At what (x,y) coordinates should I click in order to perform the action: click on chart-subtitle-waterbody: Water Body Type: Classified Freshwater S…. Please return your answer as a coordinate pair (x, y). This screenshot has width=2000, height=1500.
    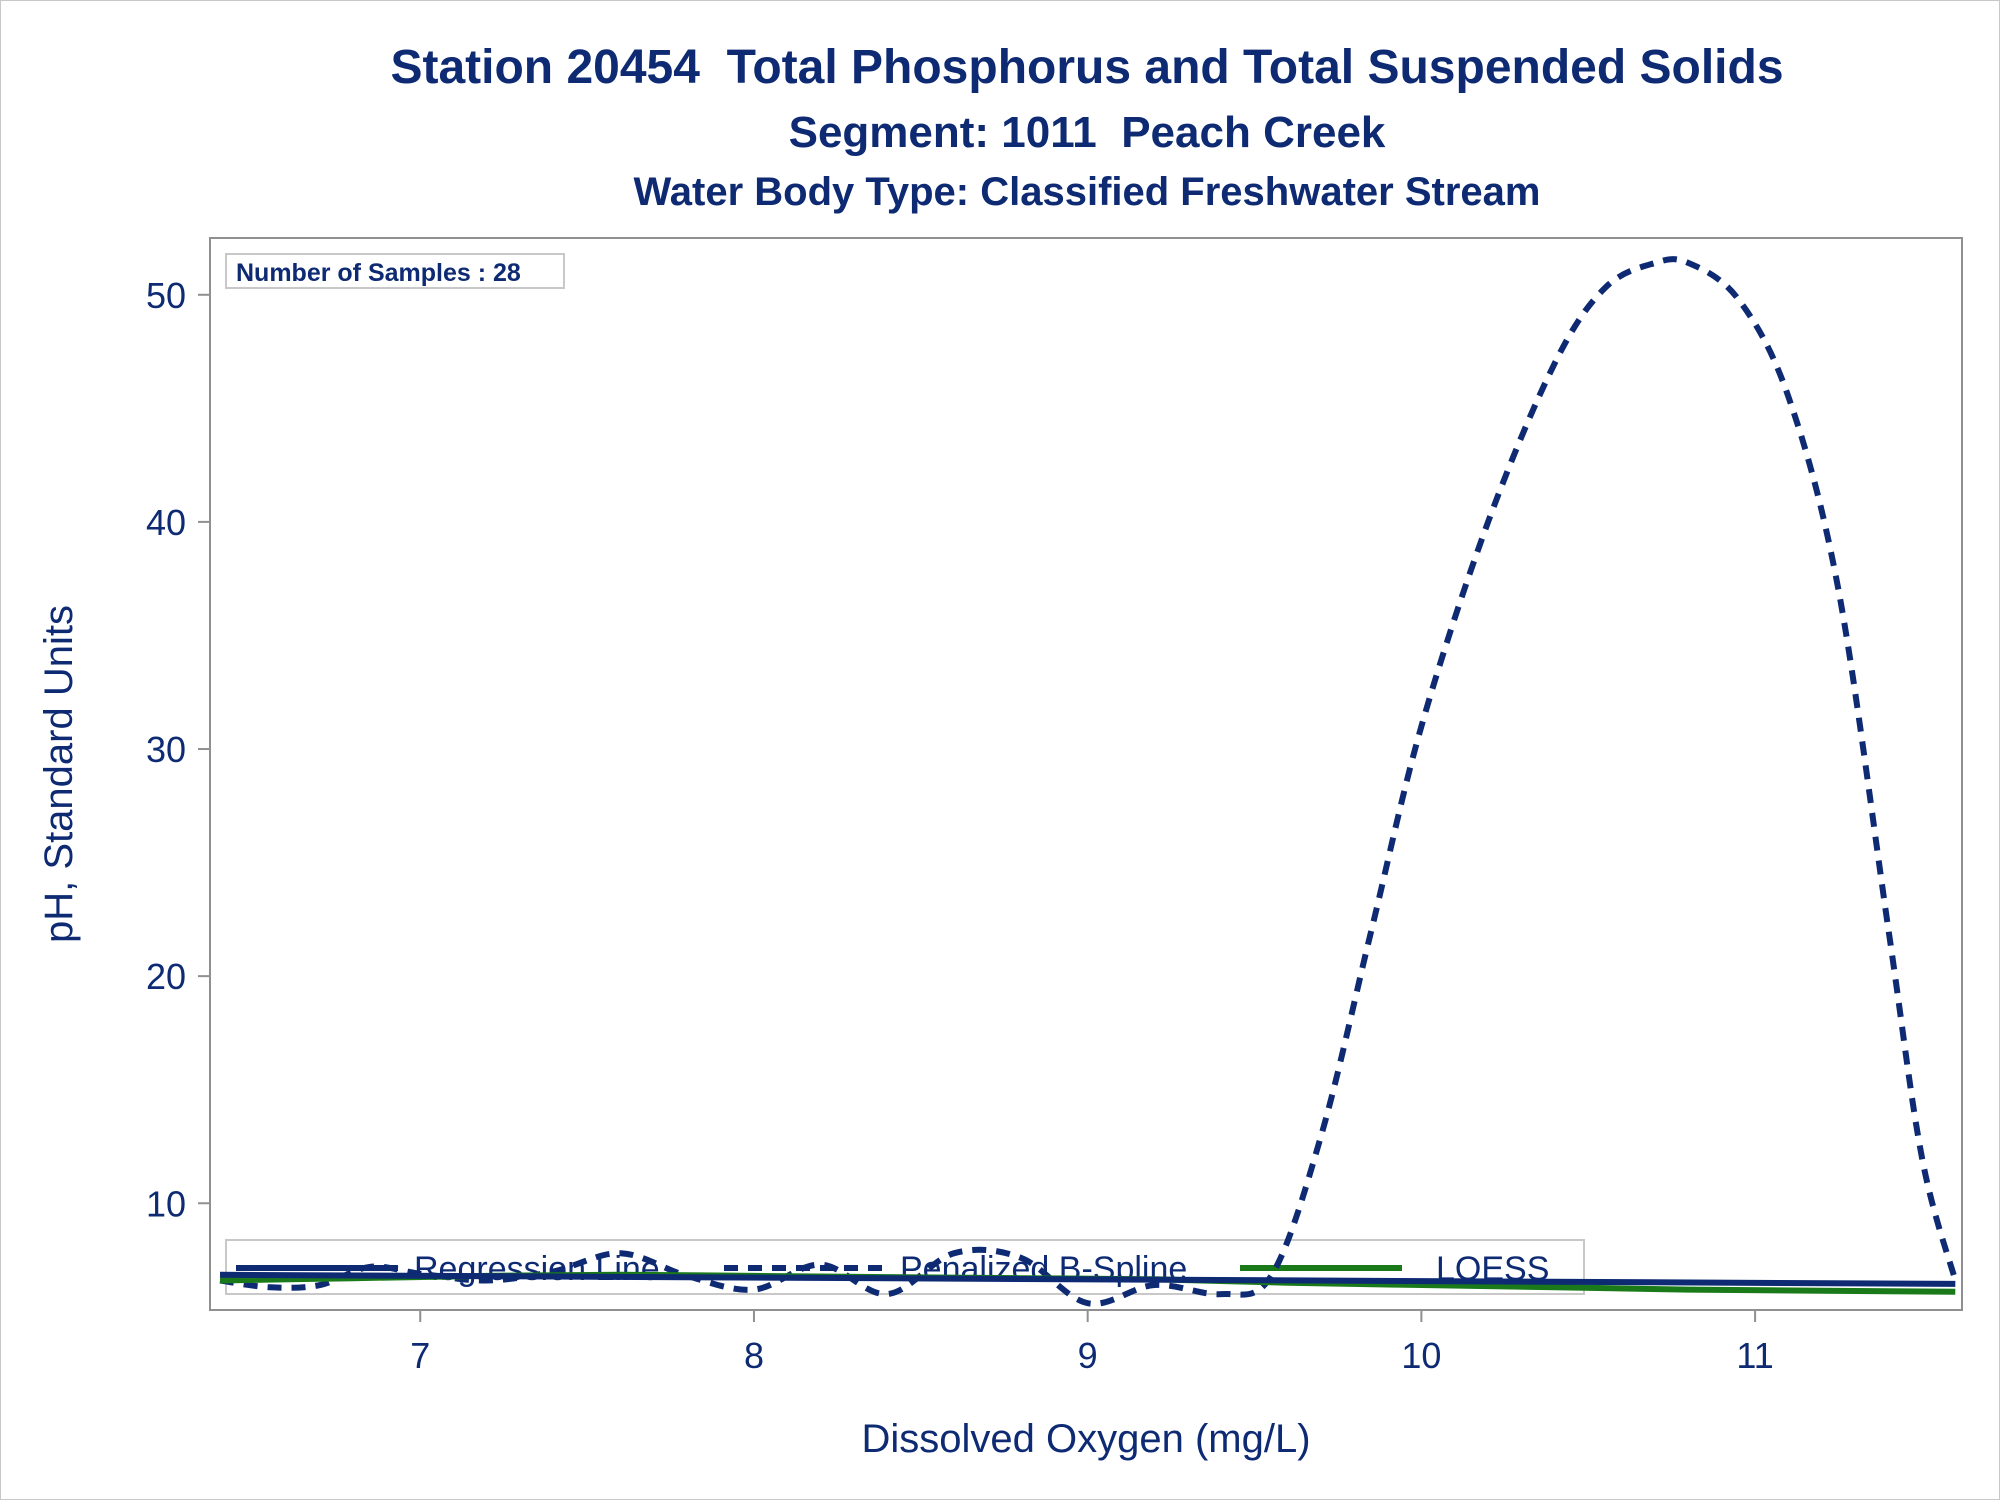
    Looking at the image, I should click on (1087, 192).